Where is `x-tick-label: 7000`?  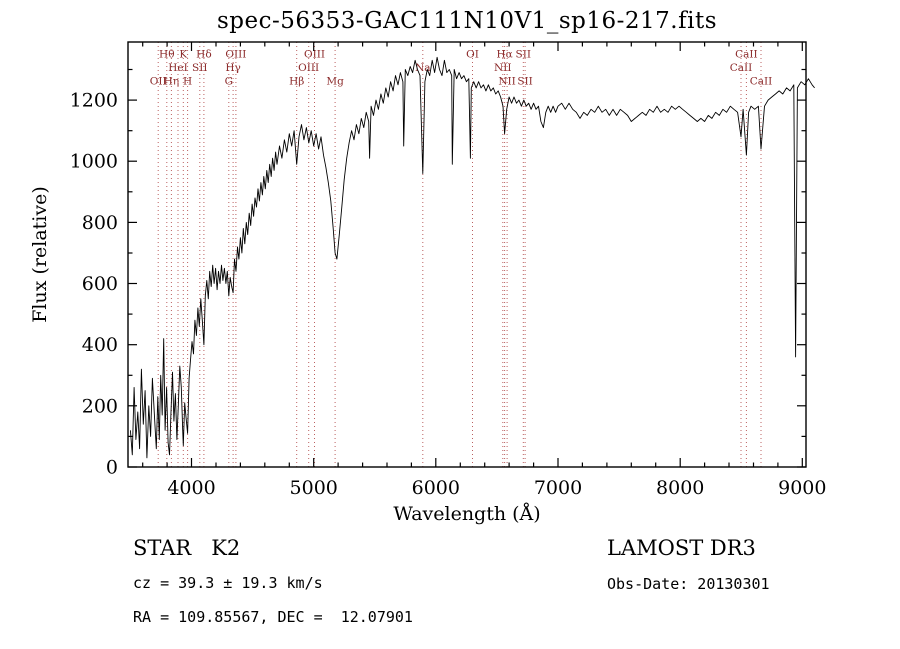 x-tick-label: 7000 is located at coordinates (558, 488).